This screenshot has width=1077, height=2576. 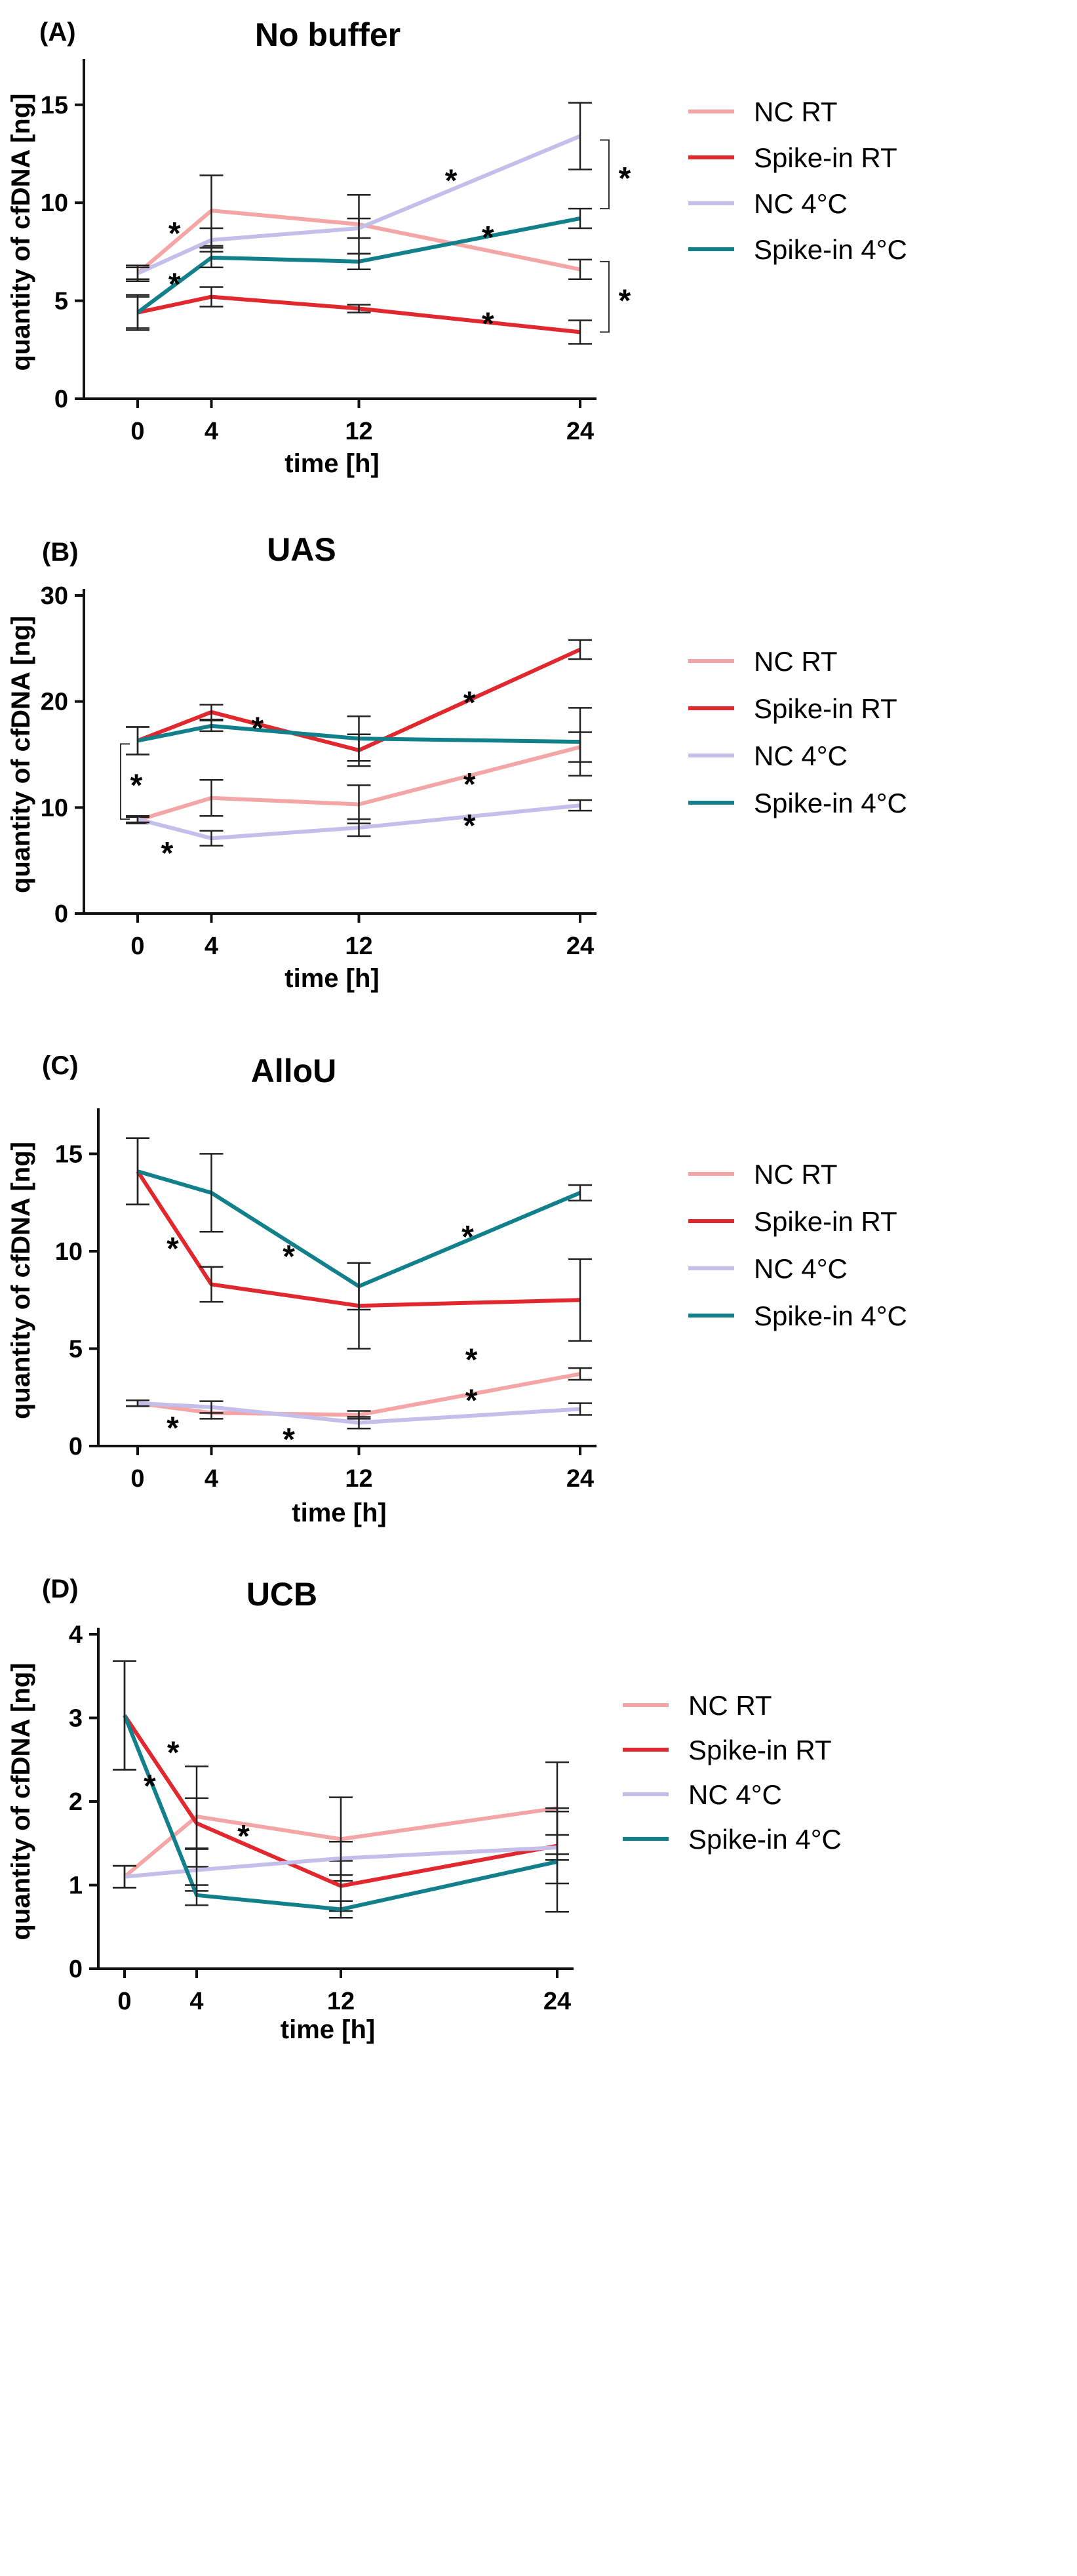 I want to click on y-tick-label: 1, so click(x=76, y=1886).